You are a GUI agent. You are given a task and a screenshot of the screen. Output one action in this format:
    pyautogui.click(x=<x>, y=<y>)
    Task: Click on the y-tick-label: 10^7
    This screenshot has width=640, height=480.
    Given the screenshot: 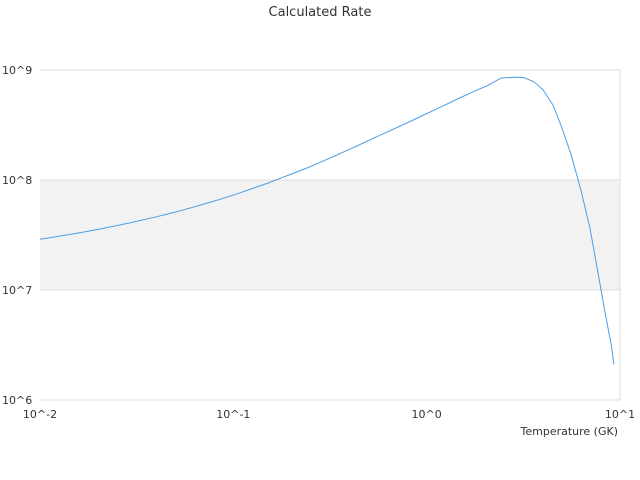 What is the action you would take?
    pyautogui.click(x=17, y=290)
    